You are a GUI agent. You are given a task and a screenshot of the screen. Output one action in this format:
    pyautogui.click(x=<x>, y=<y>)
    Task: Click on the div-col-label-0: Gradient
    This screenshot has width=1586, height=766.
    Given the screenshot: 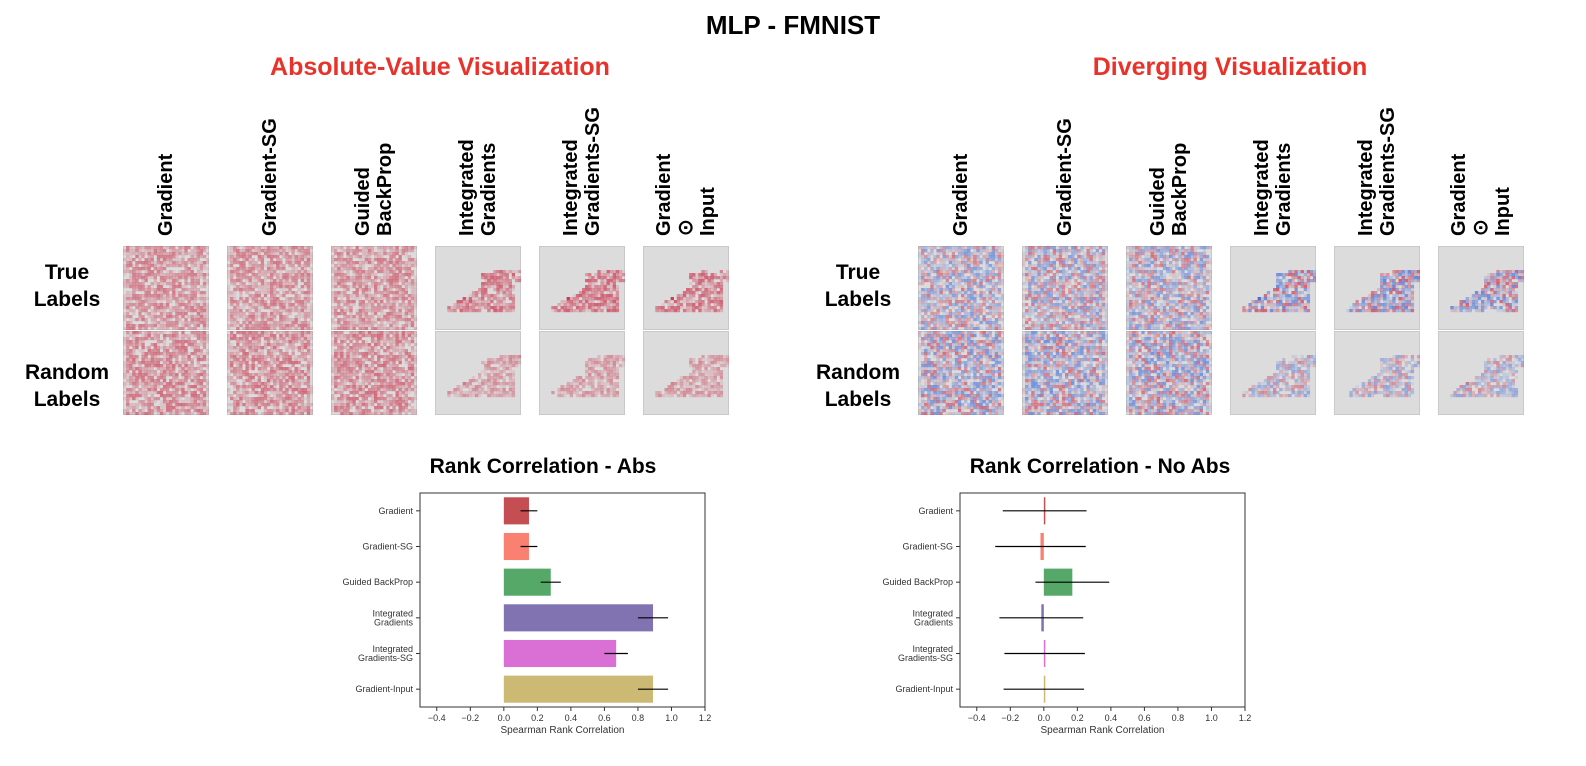 What is the action you would take?
    pyautogui.click(x=961, y=195)
    